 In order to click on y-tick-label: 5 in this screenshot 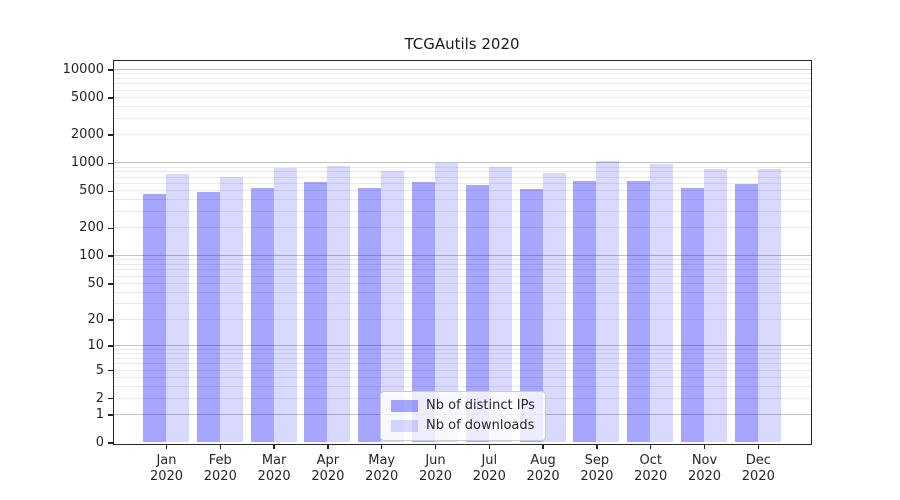, I will do `click(99, 370)`.